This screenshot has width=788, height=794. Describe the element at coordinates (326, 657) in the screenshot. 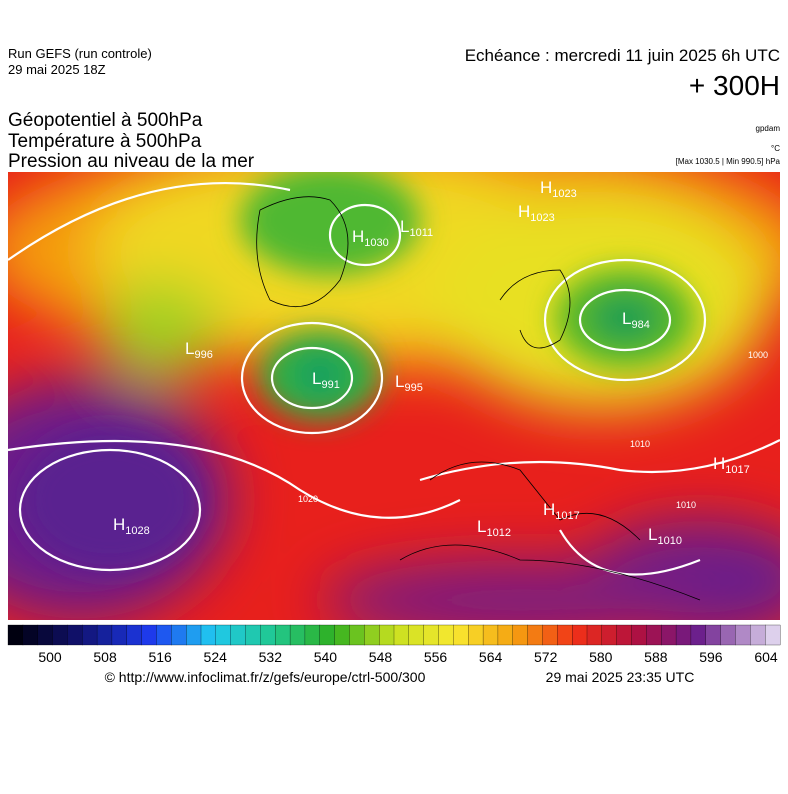

I see `colorbar-tick-label: 540` at that location.